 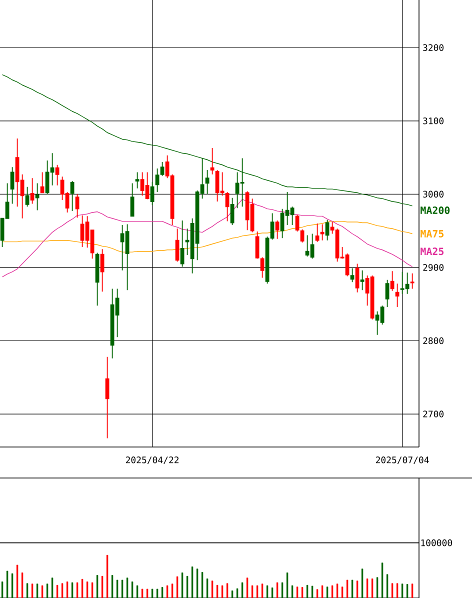 I want to click on y-tick-label: 2800, so click(x=433, y=340).